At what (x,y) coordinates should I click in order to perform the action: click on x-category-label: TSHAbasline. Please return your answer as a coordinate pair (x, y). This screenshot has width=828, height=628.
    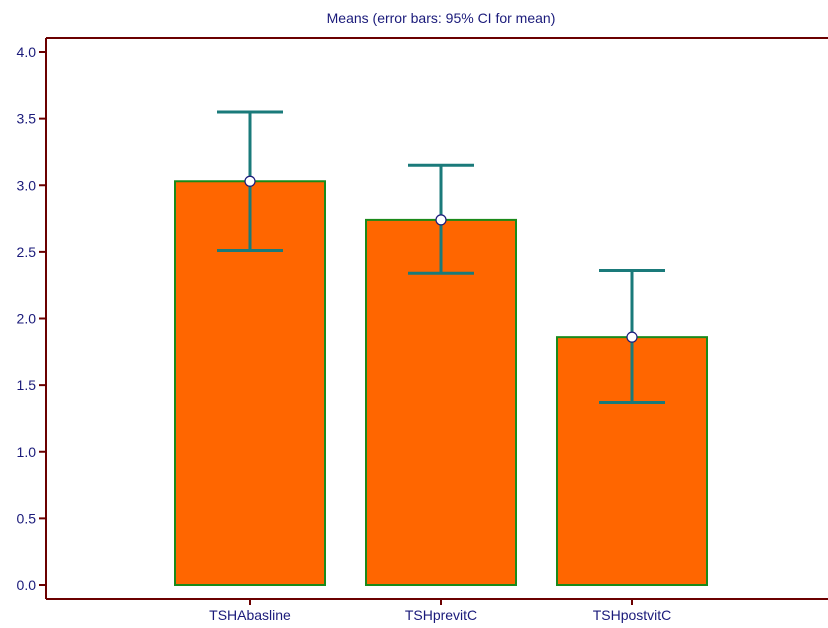
    Looking at the image, I should click on (250, 615).